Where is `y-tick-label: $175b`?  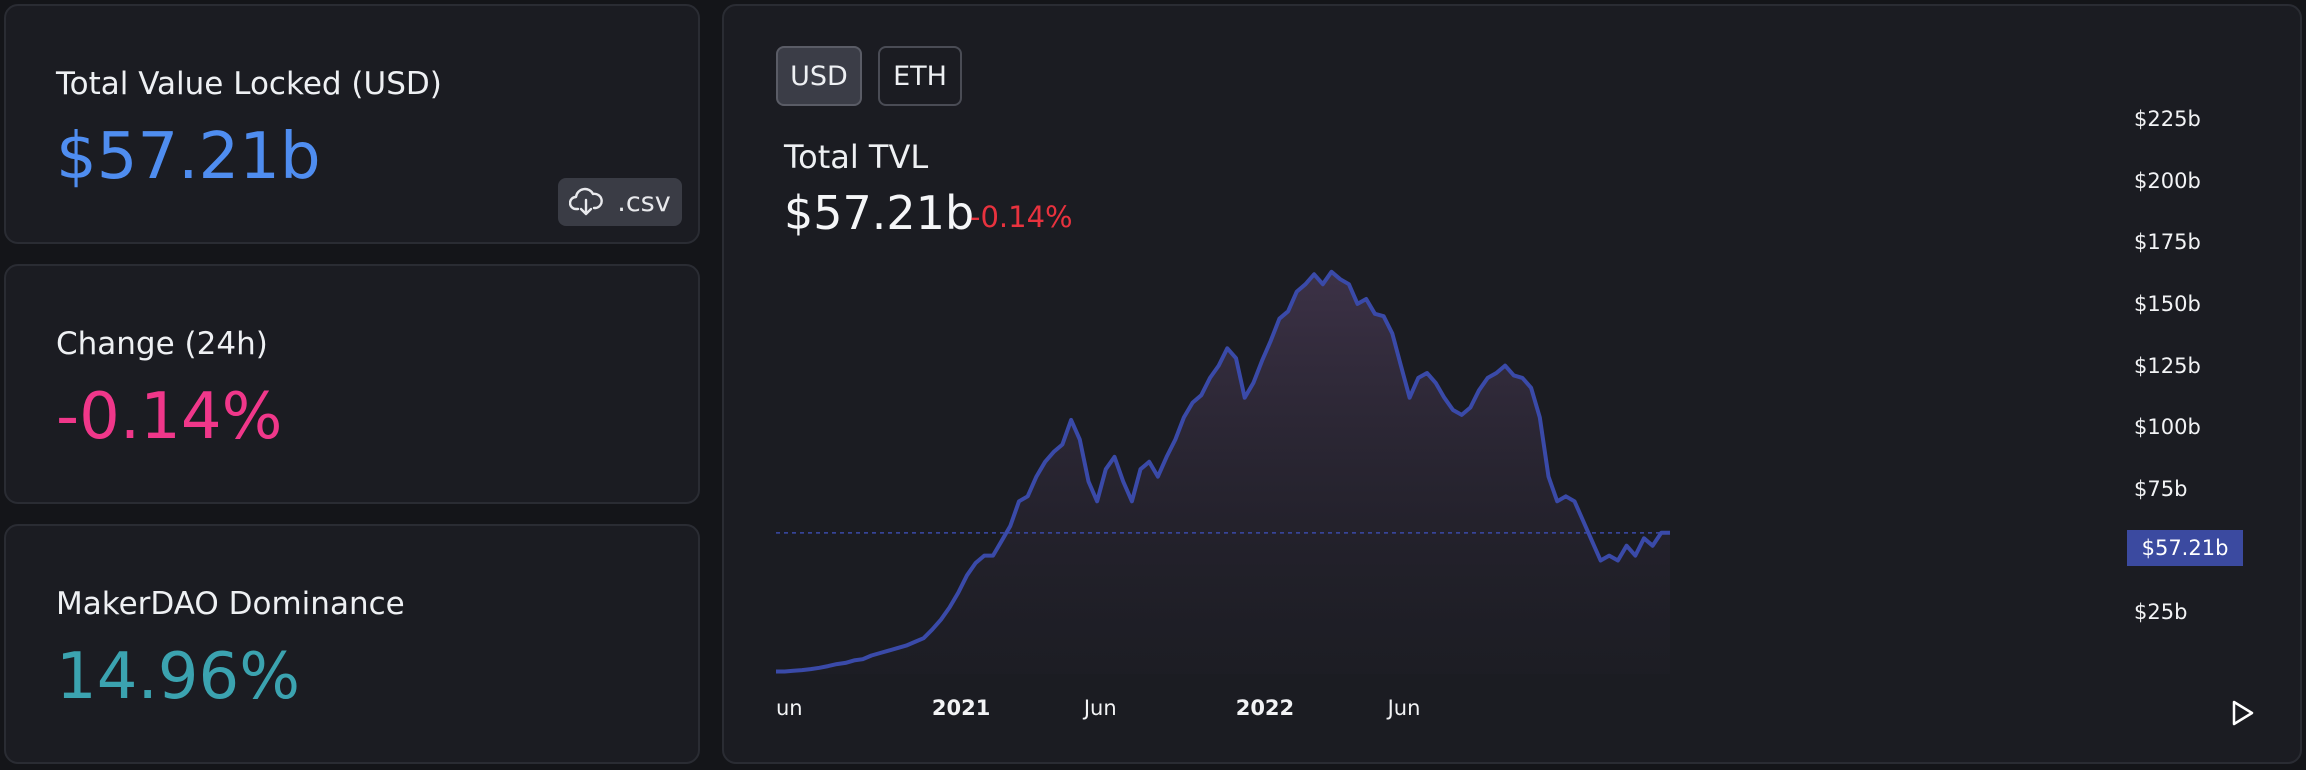
y-tick-label: $175b is located at coordinates (2167, 242).